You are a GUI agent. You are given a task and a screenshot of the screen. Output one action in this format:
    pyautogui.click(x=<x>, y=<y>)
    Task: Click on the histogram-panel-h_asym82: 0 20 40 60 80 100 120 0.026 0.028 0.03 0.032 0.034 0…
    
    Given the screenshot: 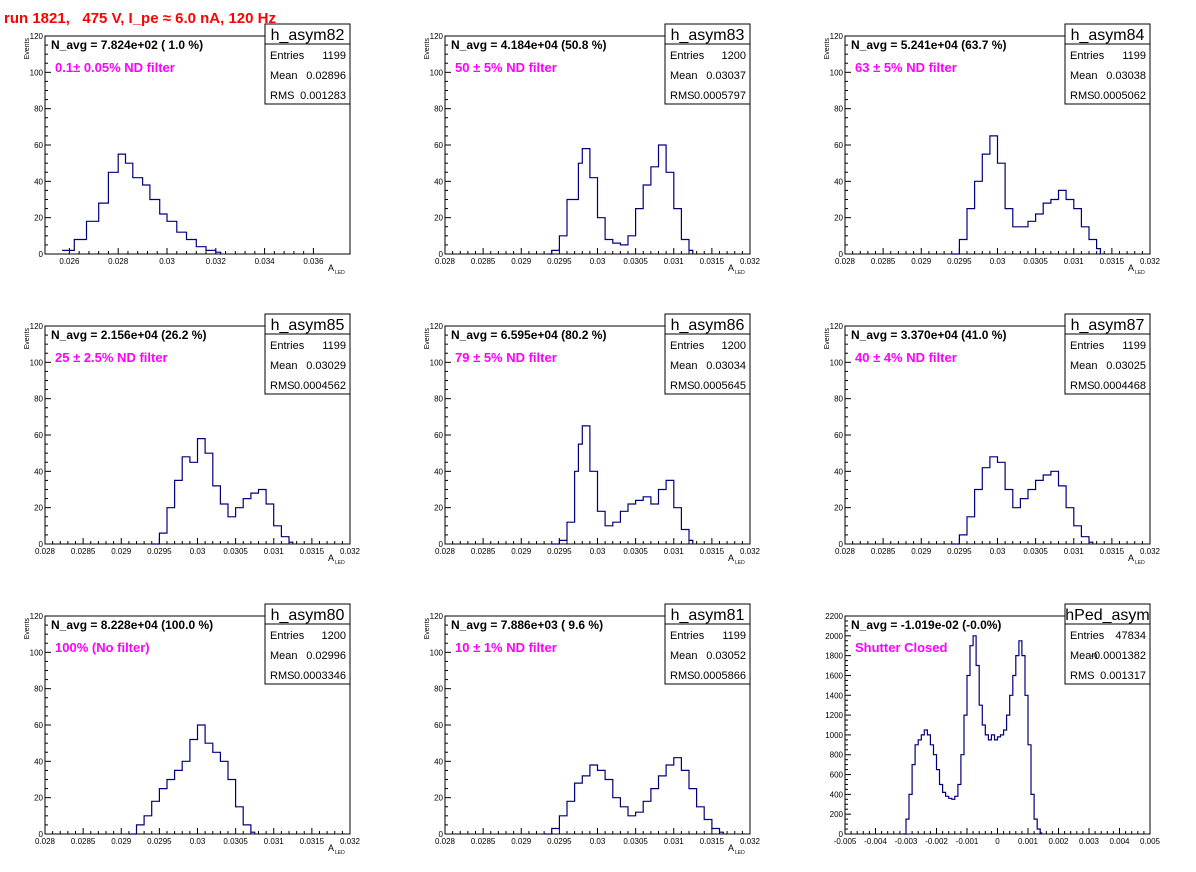 What is the action you would take?
    pyautogui.click(x=187, y=149)
    